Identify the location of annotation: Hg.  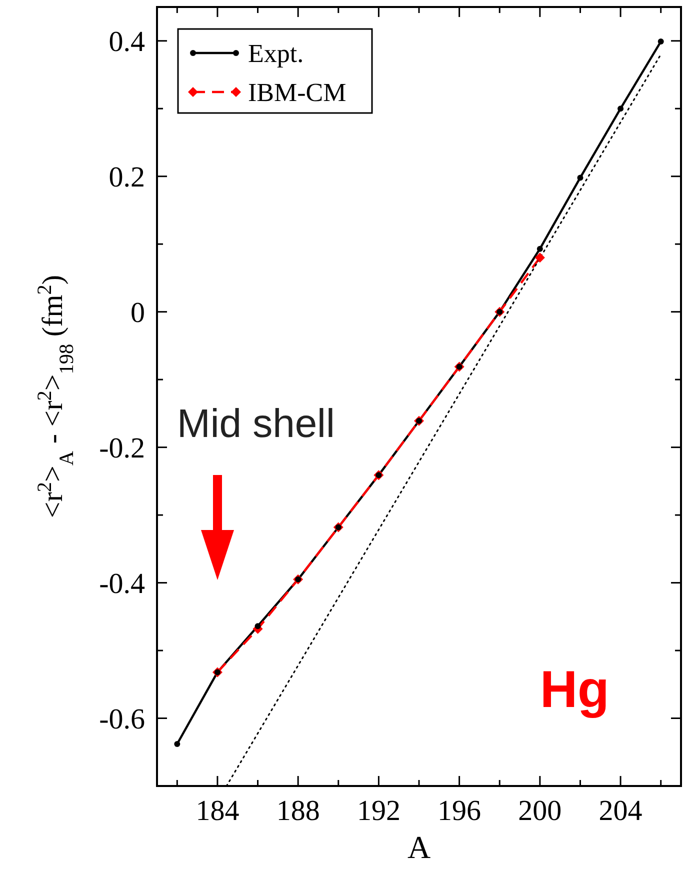
(575, 690).